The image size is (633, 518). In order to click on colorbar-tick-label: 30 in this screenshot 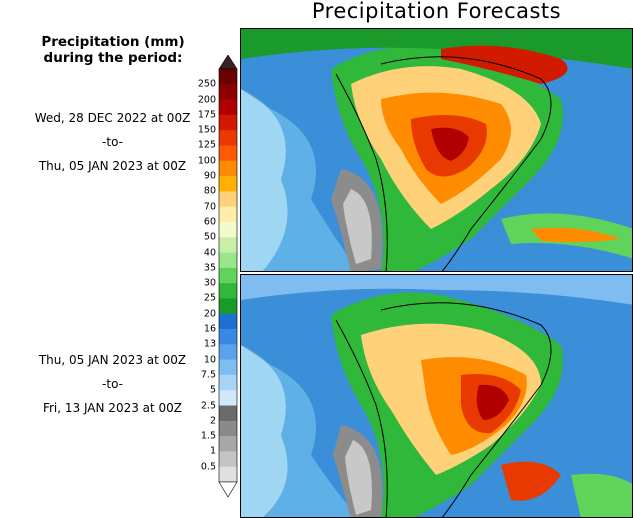, I will do `click(209, 283)`.